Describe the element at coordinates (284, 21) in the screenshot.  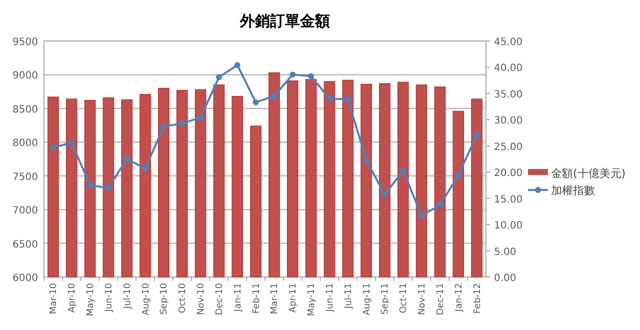
I see `chart-title: 外銷訂單金額` at that location.